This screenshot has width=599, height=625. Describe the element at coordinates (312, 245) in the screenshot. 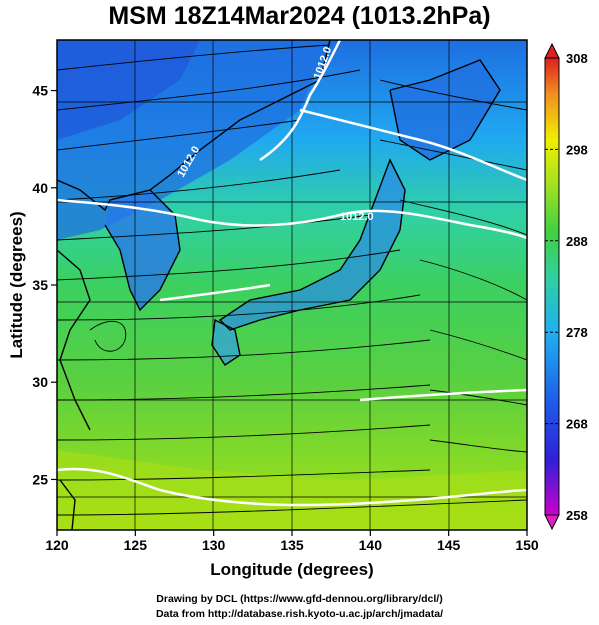

I see `honshu` at that location.